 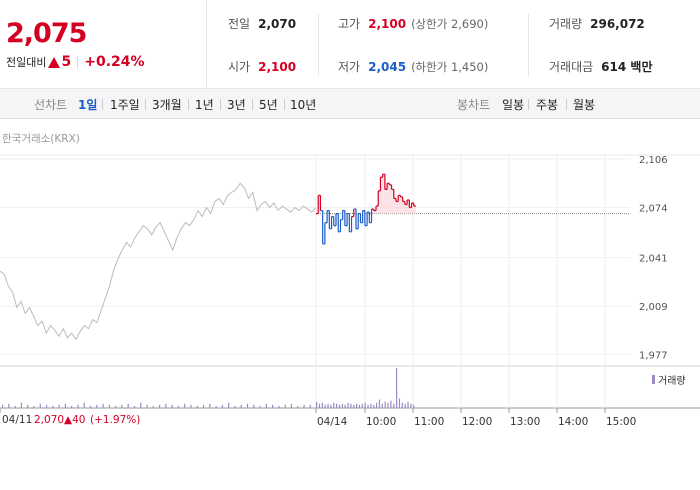 What do you see at coordinates (268, 105) in the screenshot?
I see `tab-5year: 5년` at bounding box center [268, 105].